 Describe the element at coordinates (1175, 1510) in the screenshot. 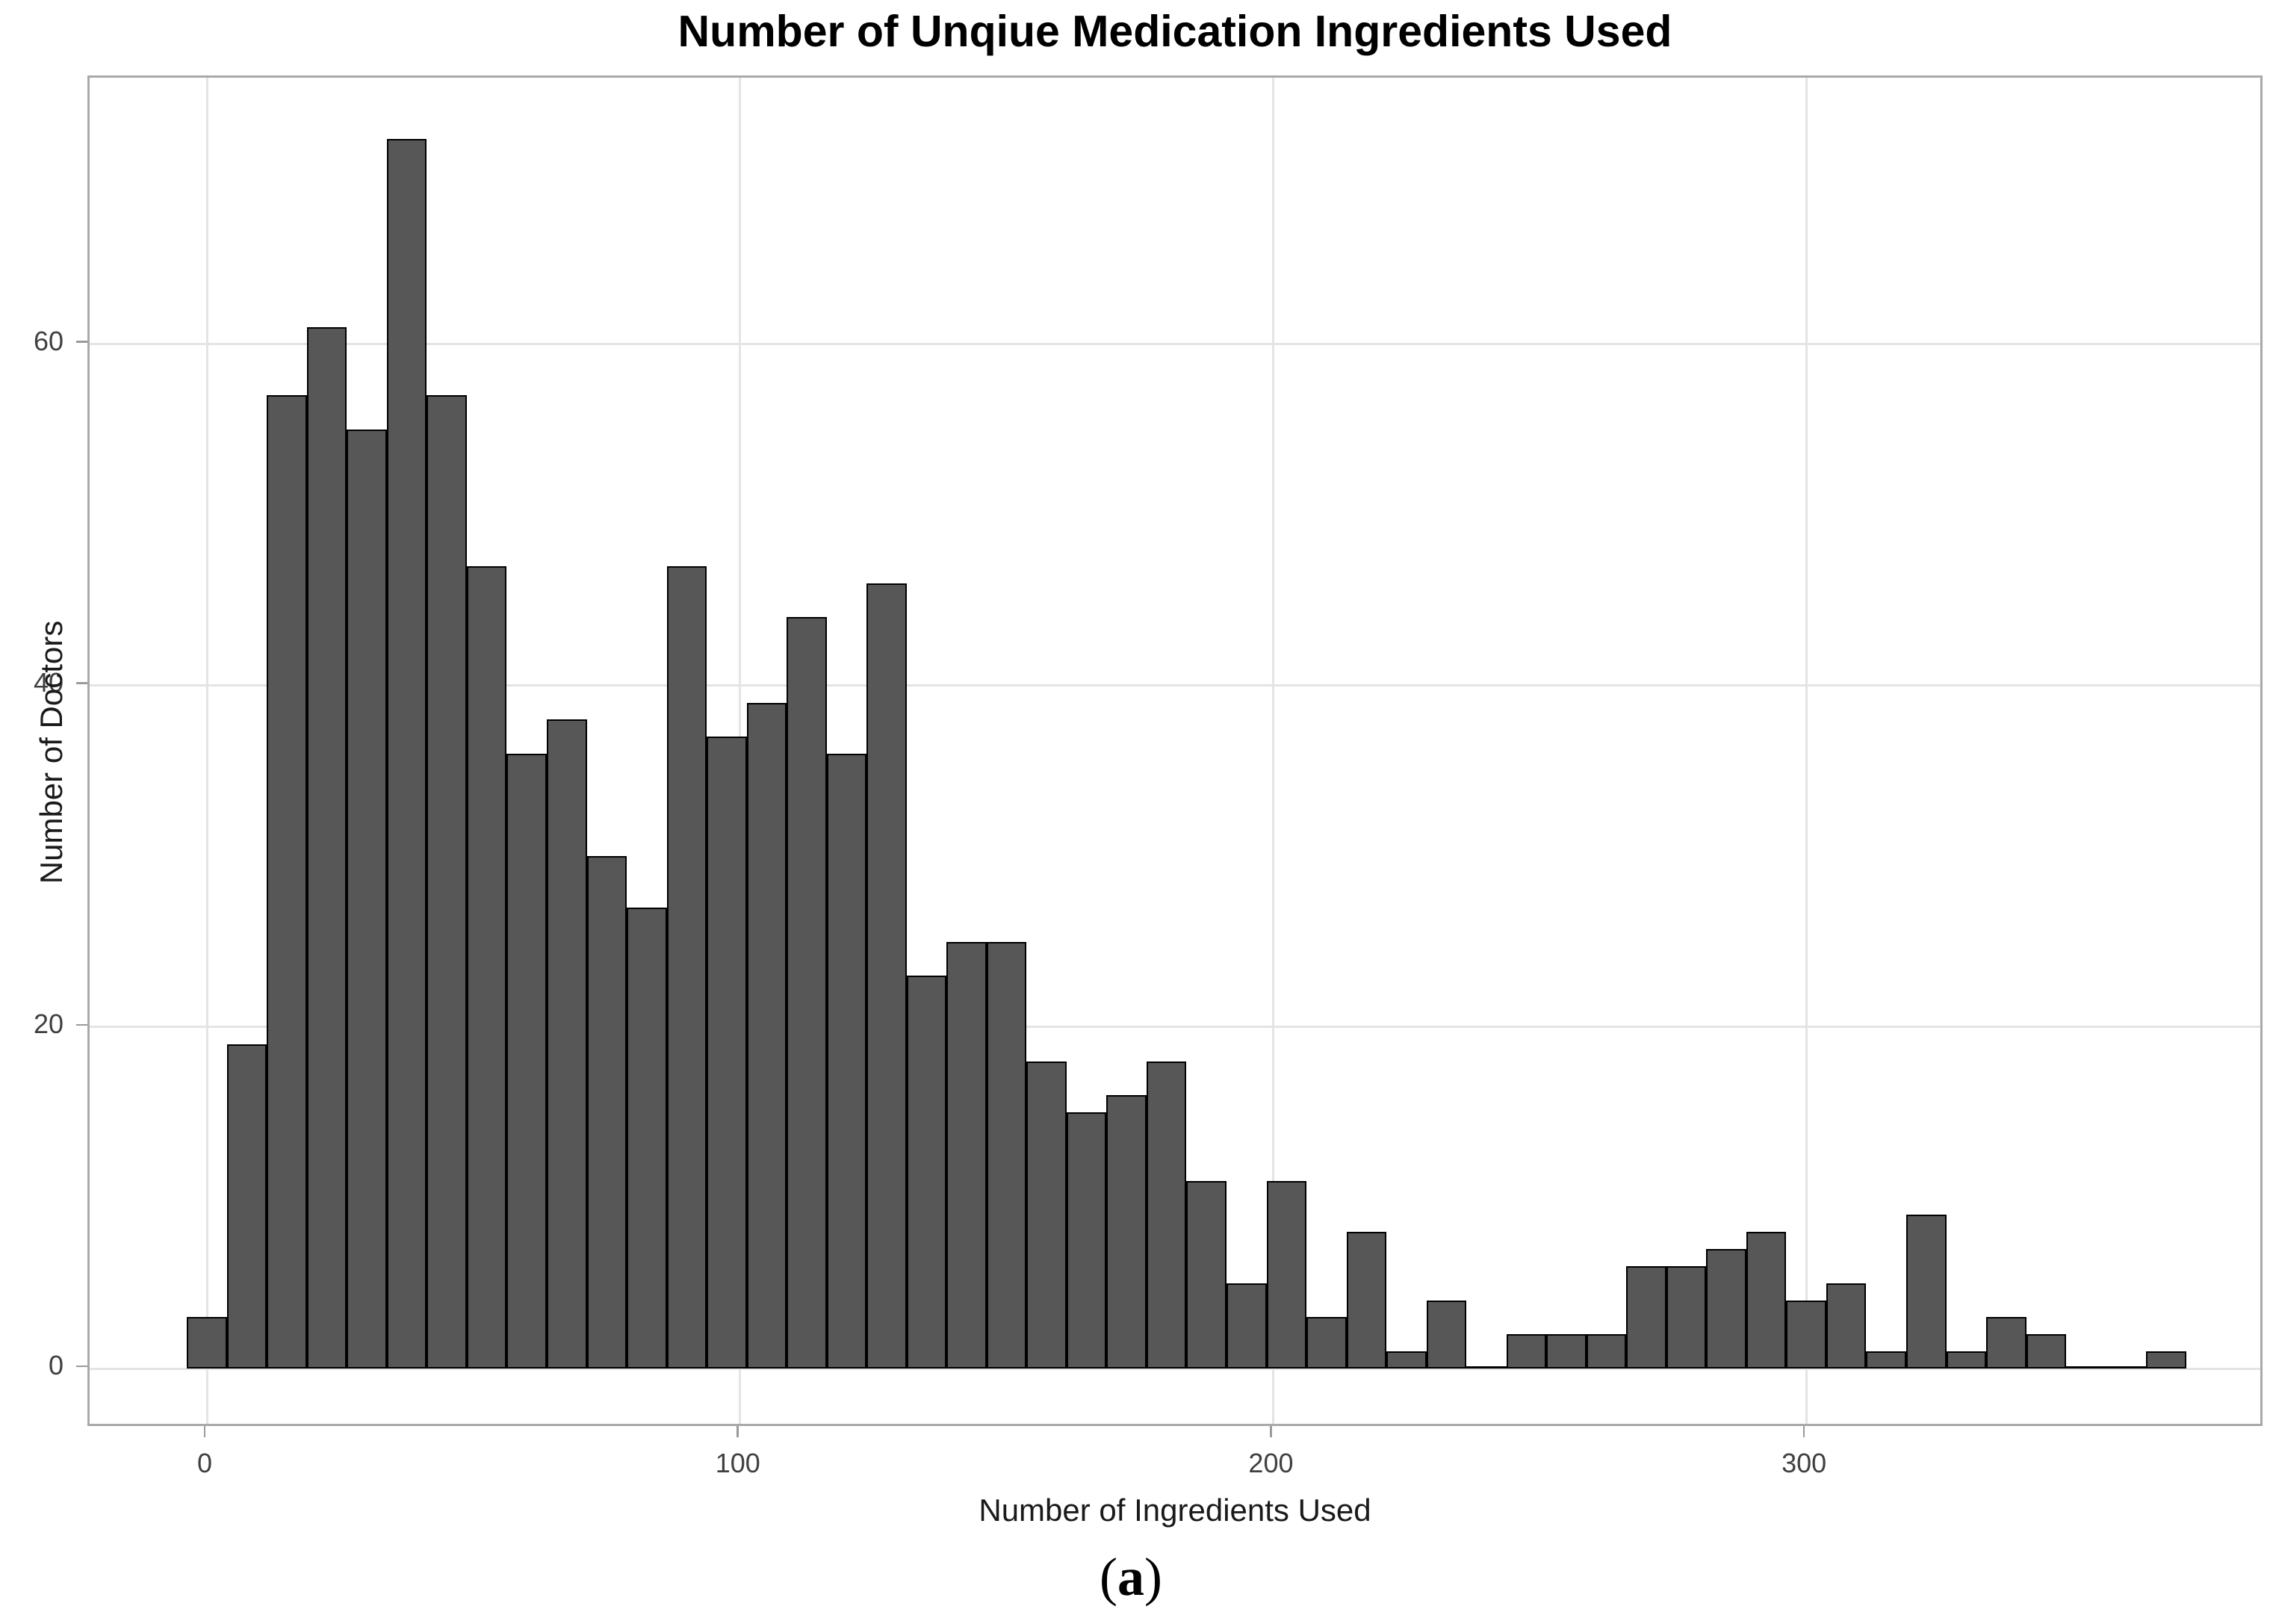

I see `x-axis-title: Number of Ingredients Used` at that location.